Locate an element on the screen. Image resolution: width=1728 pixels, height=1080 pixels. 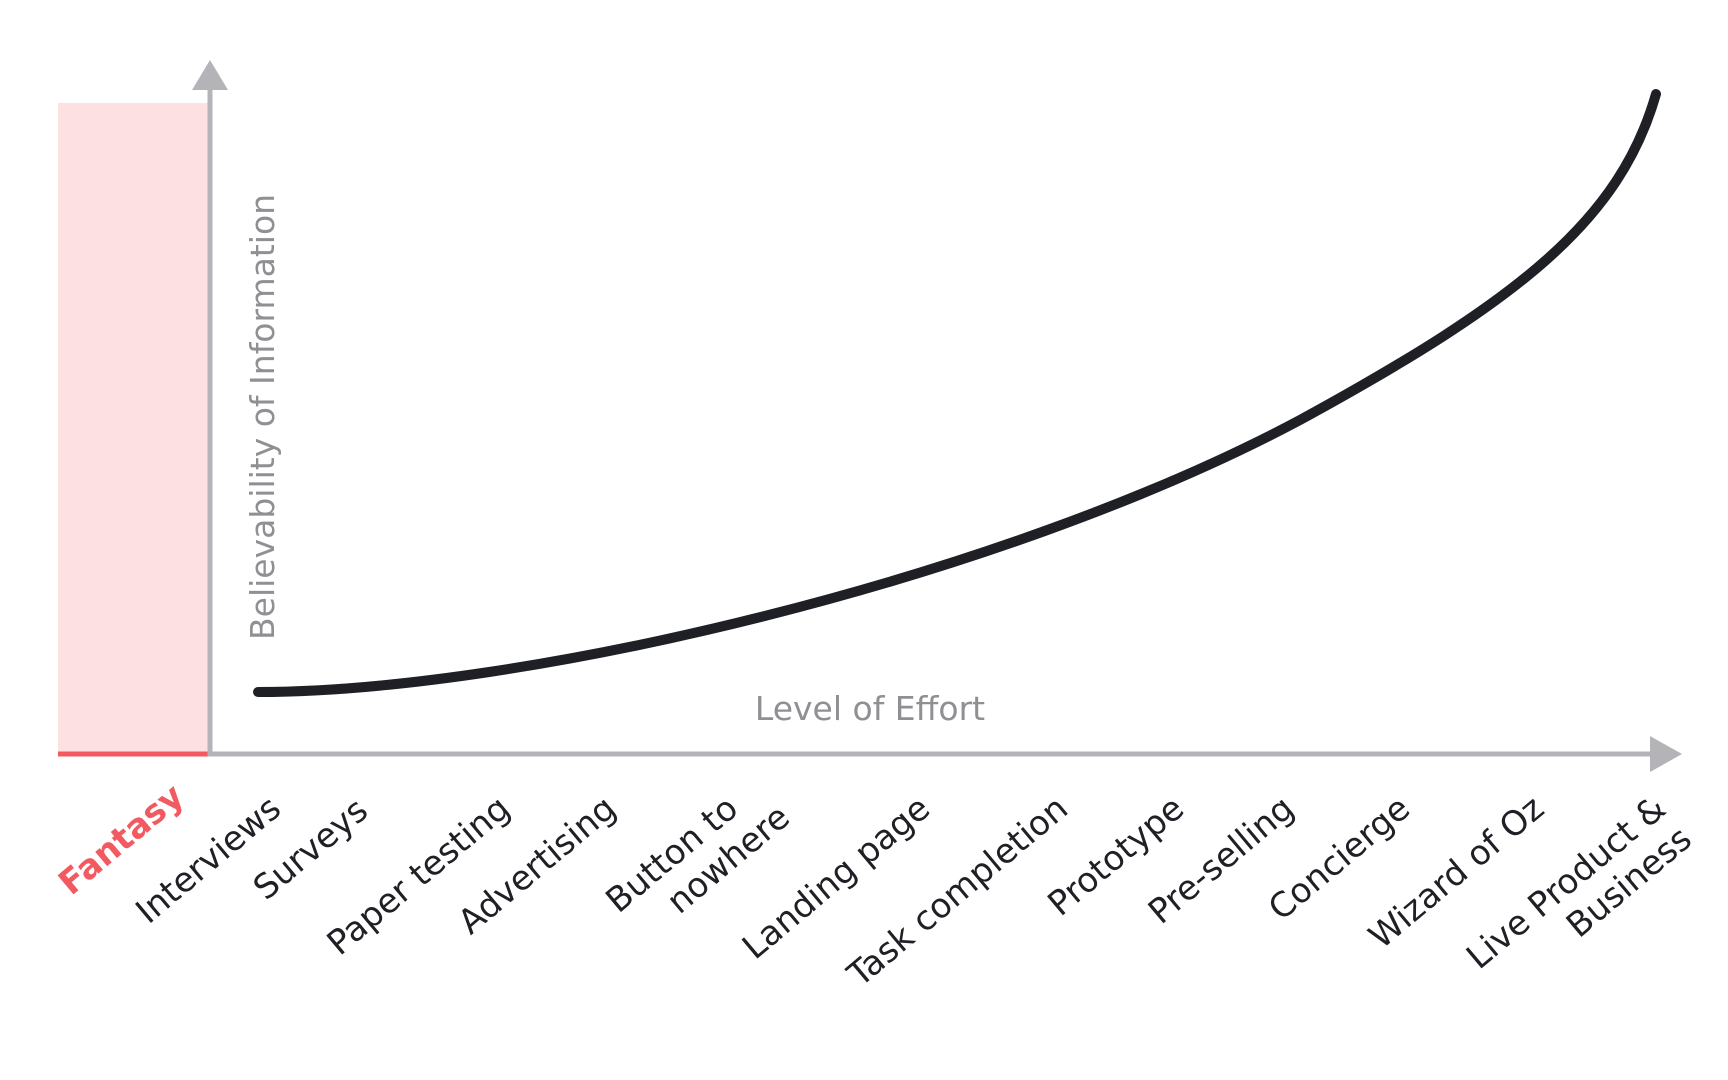
y-axis-arrowhead is located at coordinates (210, 75).